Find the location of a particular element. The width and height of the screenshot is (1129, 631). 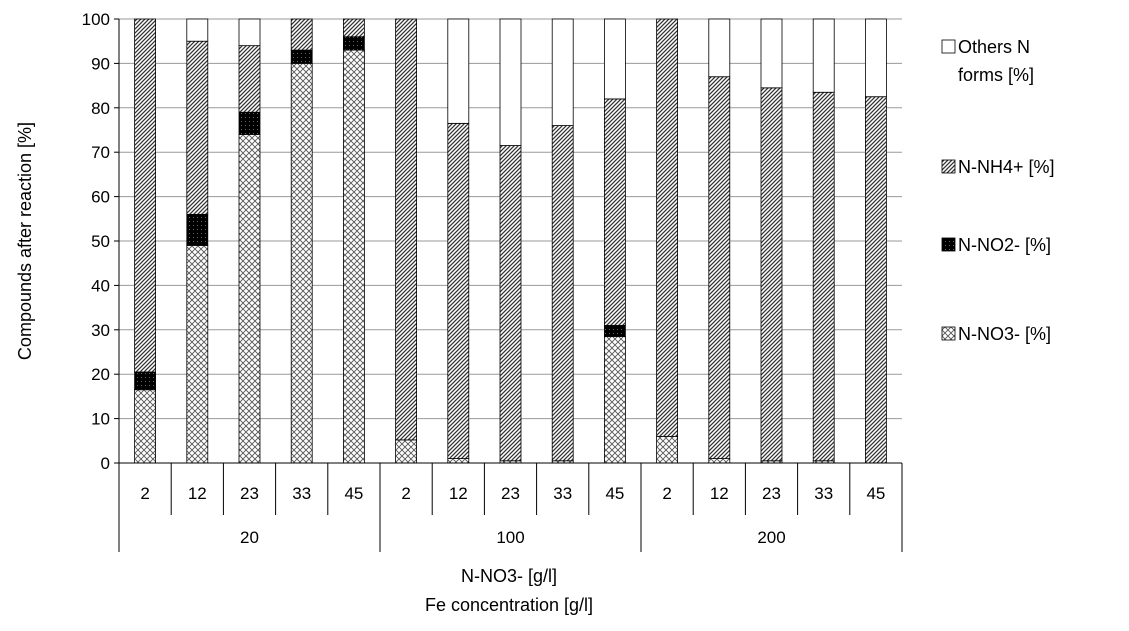

x-axis-title: N-NO3- [g/l] is located at coordinates (509, 576).